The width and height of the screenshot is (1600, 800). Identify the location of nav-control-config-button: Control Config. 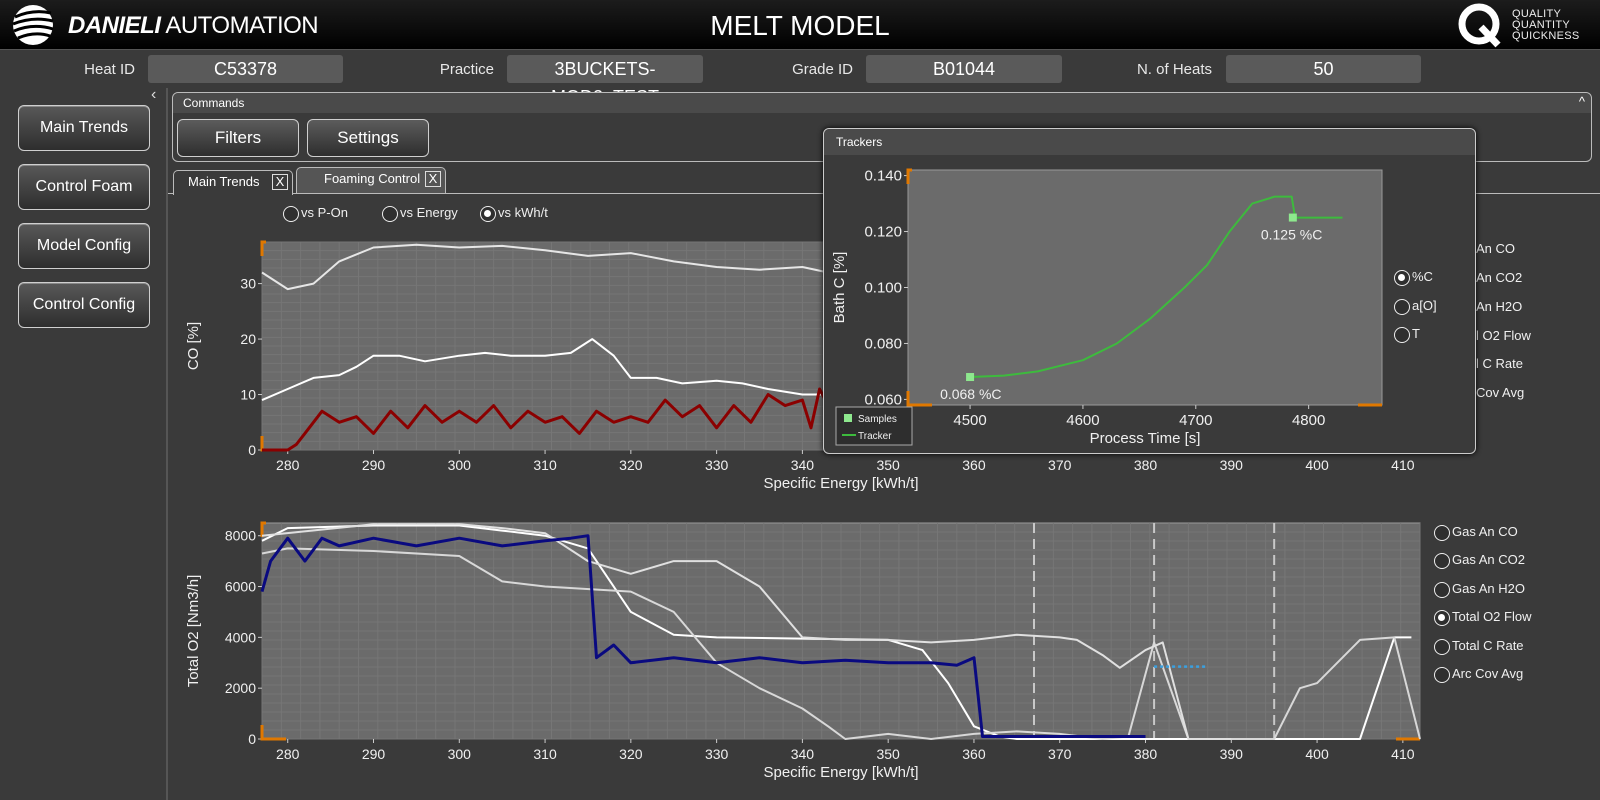
(84, 305).